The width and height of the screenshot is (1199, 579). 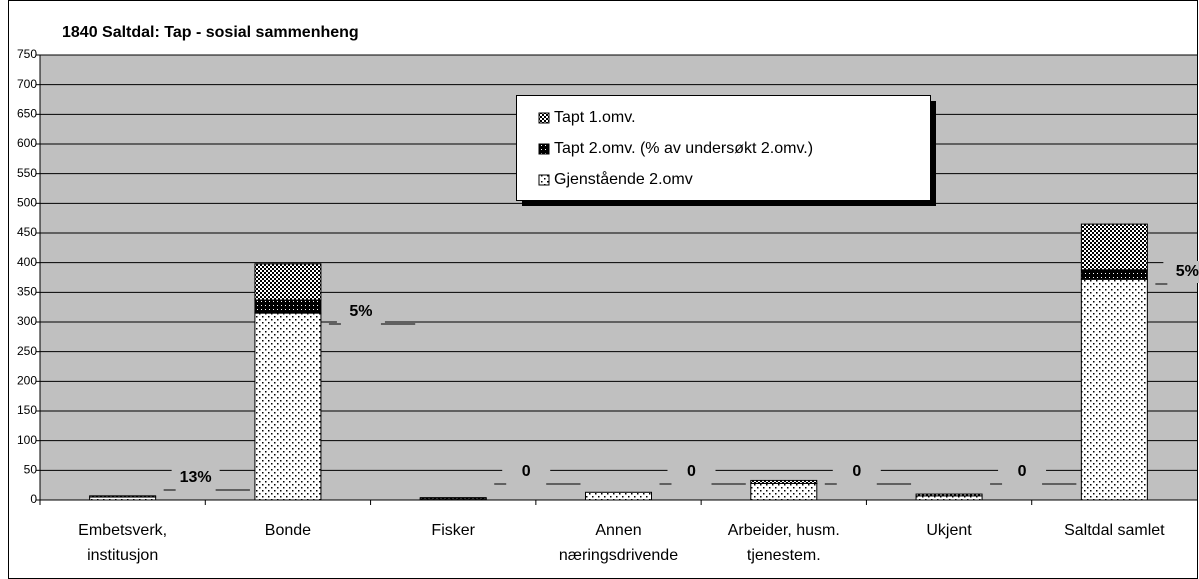 What do you see at coordinates (27, 381) in the screenshot?
I see `y-tick-label: 200` at bounding box center [27, 381].